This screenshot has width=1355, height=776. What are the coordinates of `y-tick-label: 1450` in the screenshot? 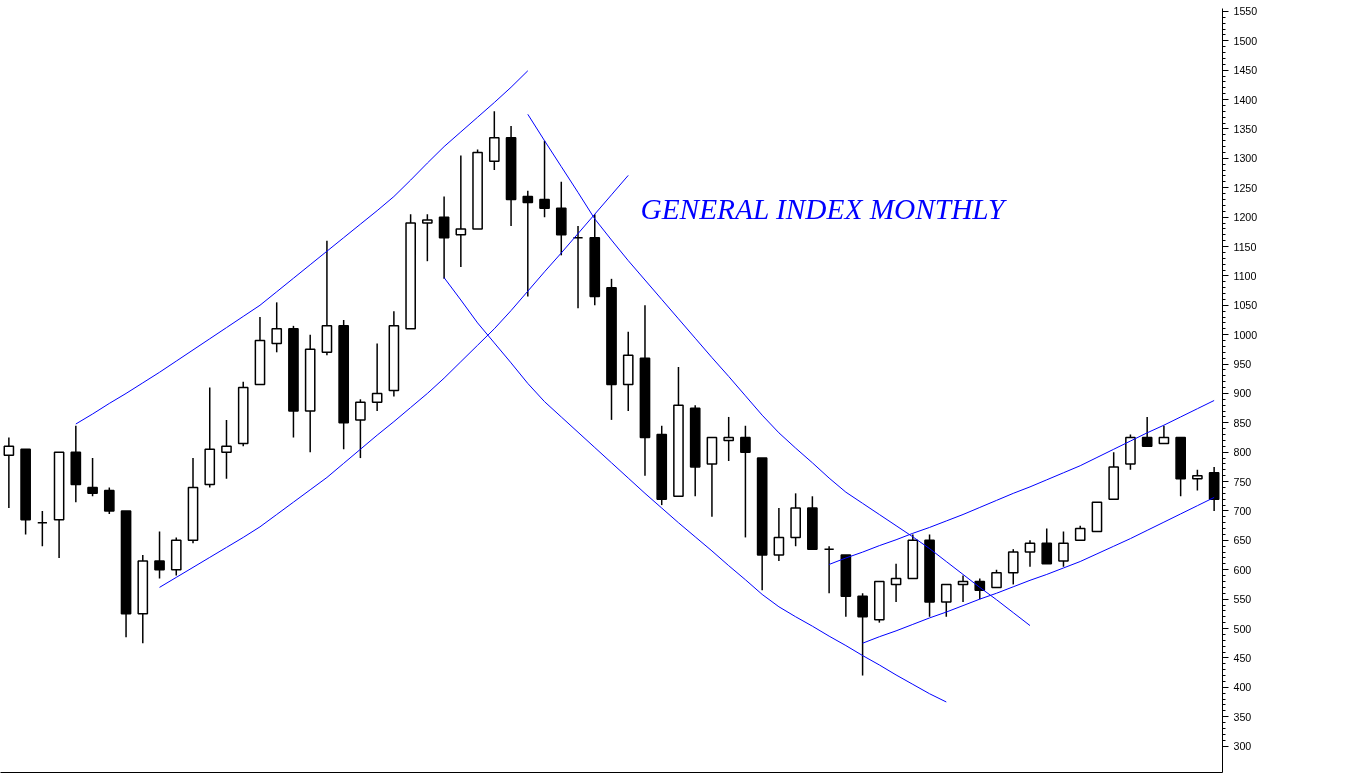 It's located at (1245, 70).